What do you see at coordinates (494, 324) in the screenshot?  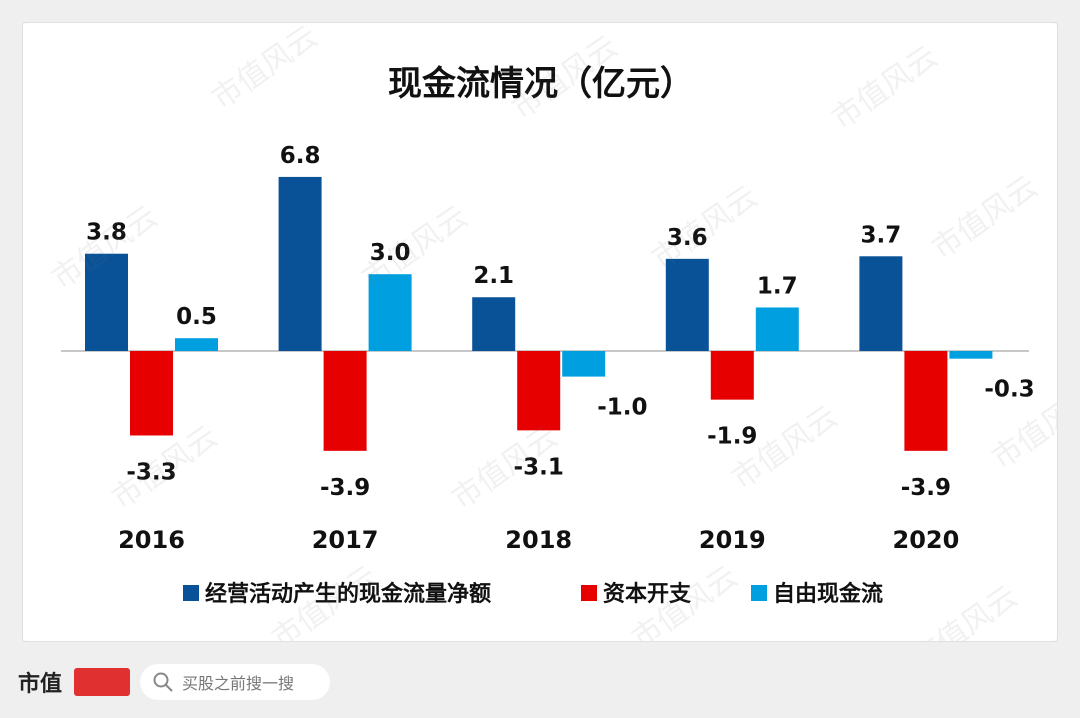 I see `bar-0-2018` at bounding box center [494, 324].